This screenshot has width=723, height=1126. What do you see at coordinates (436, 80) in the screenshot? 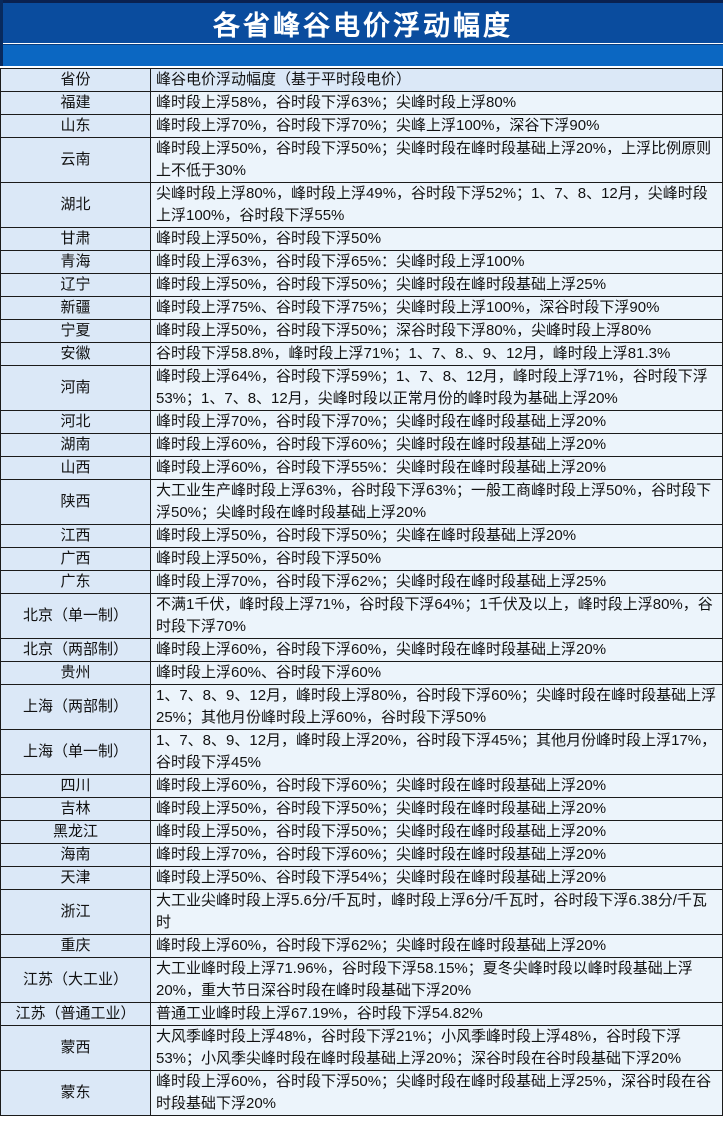
I see `desc-column-header: 峰谷电价浮动幅度（基于平时段电价）` at bounding box center [436, 80].